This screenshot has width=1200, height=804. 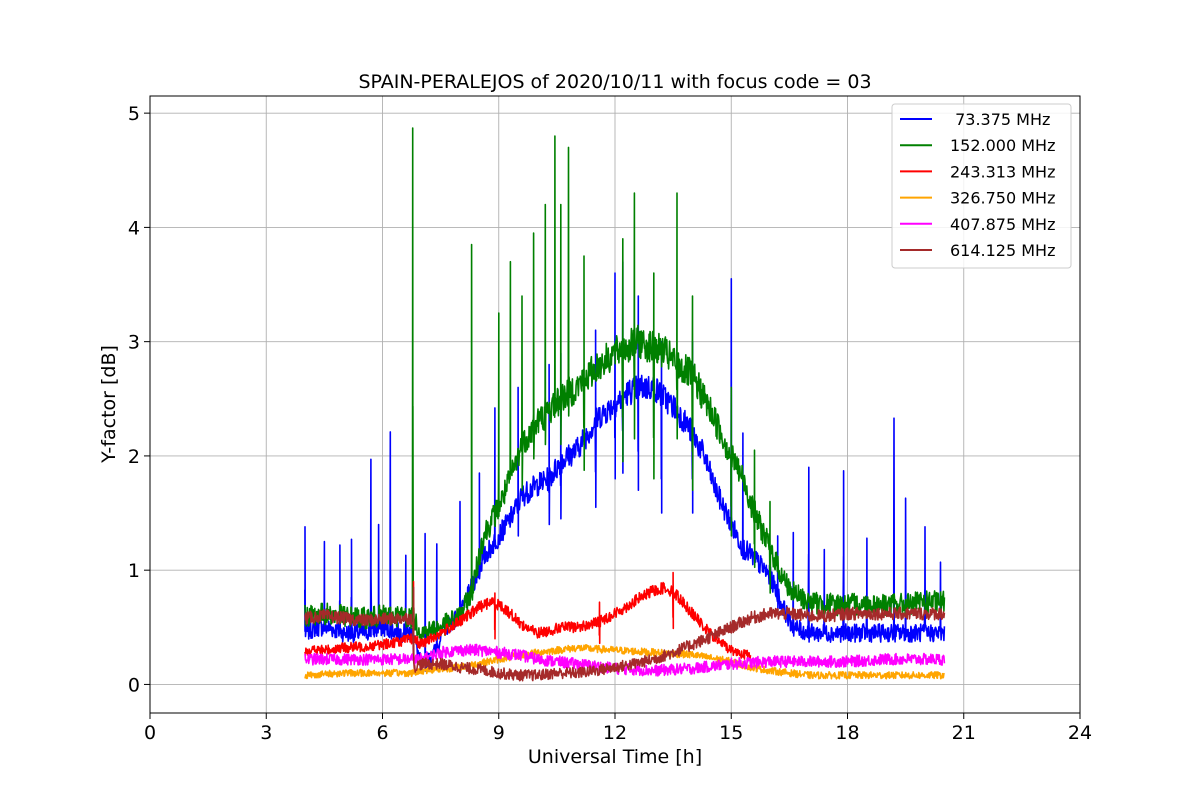 I want to click on legend-label: 243.313 MHz, so click(x=1002, y=171).